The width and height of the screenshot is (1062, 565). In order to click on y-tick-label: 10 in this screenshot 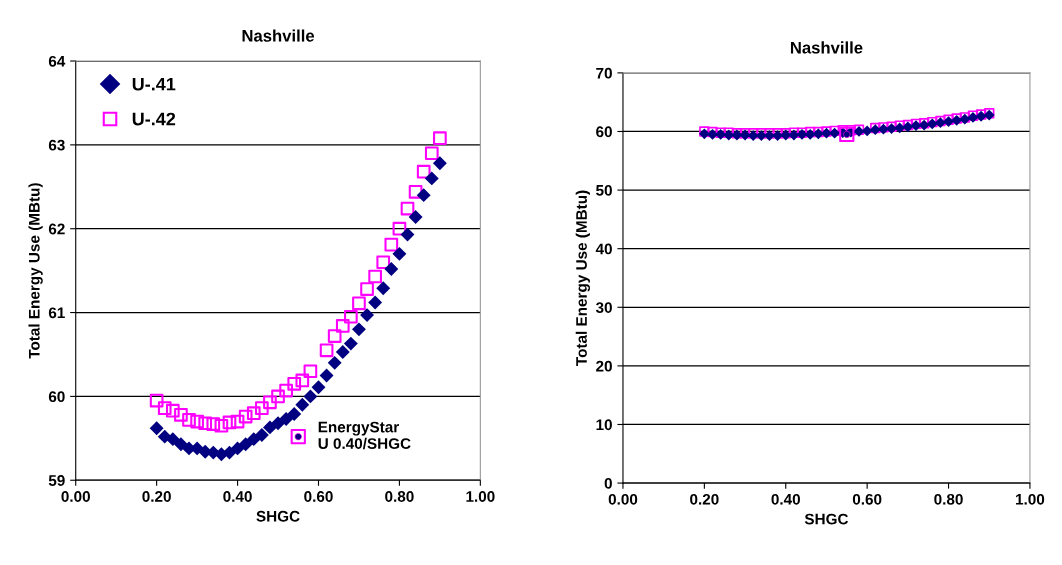, I will do `click(604, 425)`.